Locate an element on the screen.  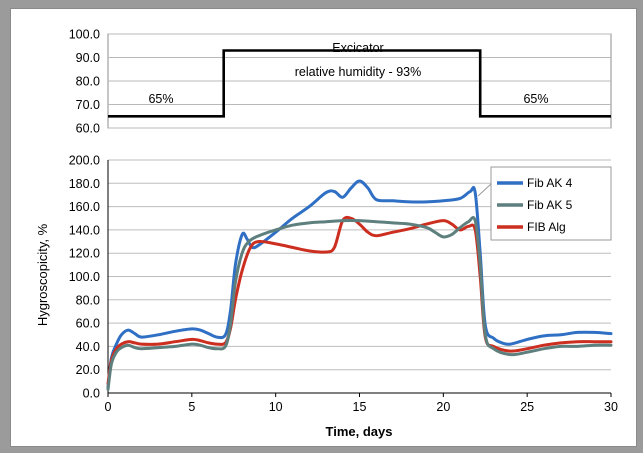
hygroscopicity-y-tick-label: 60.0 is located at coordinates (88, 324).